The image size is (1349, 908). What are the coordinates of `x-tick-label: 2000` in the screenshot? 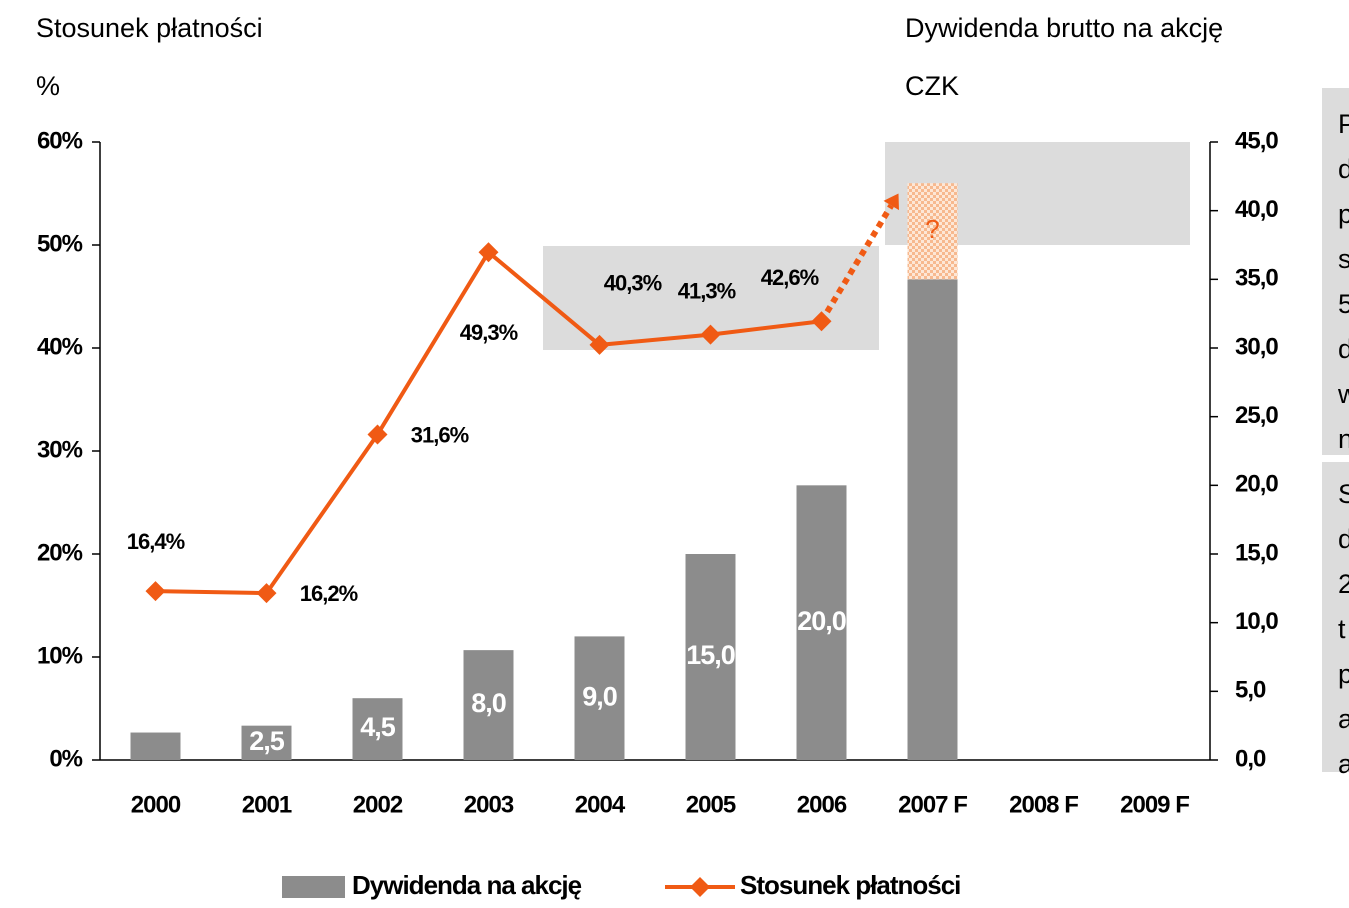 It's located at (156, 804).